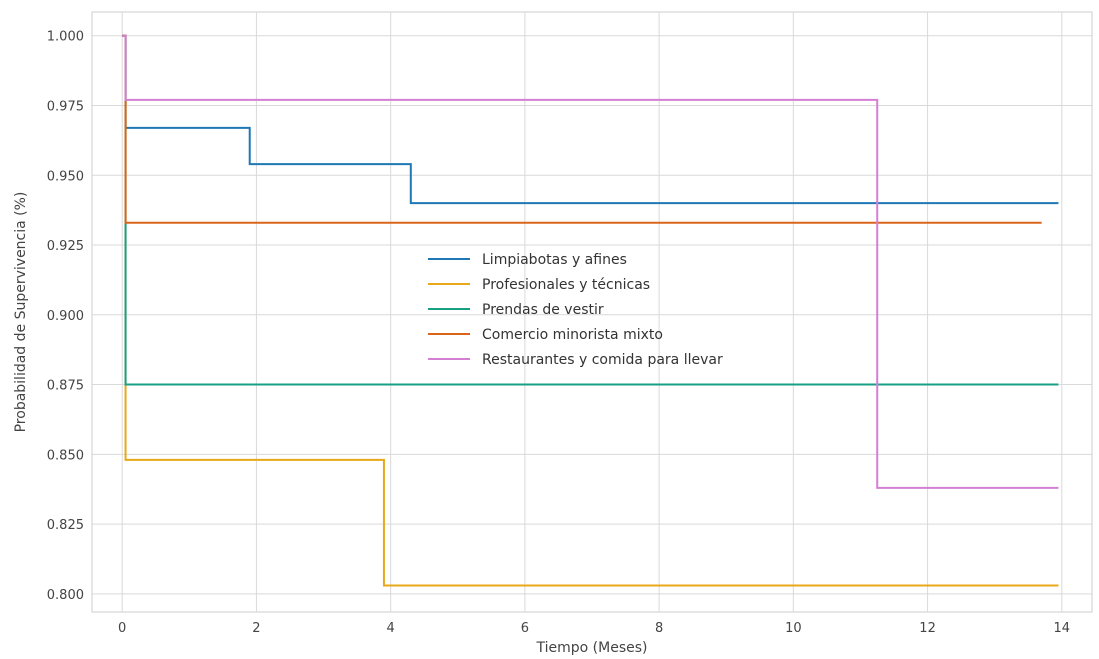 This screenshot has width=1099, height=659. Describe the element at coordinates (65, 246) in the screenshot. I see `y-tick-label: 0.925` at that location.